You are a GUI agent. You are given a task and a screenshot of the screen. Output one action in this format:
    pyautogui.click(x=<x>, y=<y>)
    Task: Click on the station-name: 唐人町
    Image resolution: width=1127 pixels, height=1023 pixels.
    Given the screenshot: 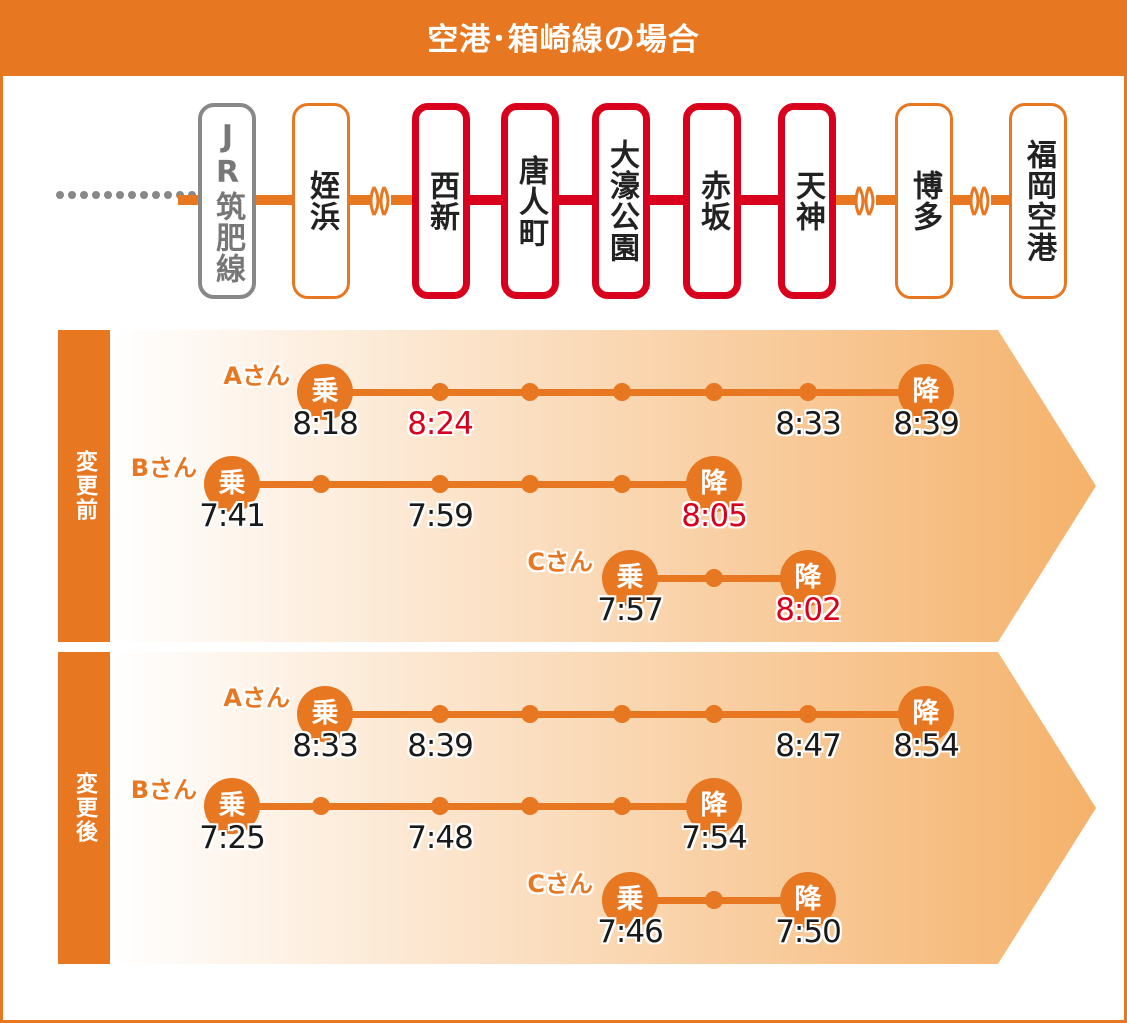 What is the action you would take?
    pyautogui.click(x=530, y=201)
    